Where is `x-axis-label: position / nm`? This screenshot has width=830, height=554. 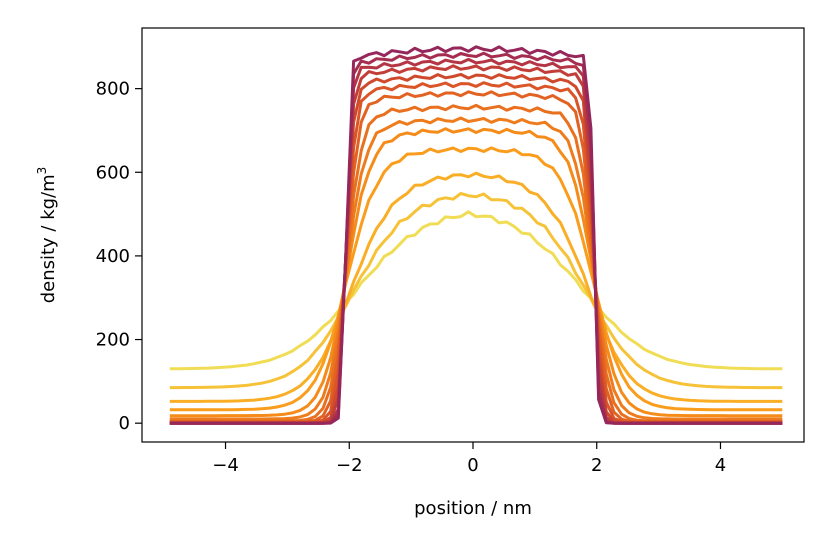 x-axis-label: position / nm is located at coordinates (473, 508).